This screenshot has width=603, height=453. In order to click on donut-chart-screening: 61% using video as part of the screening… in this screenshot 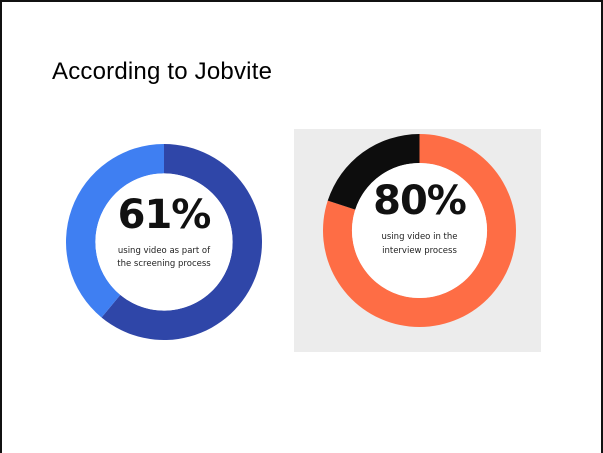, I will do `click(164, 242)`.